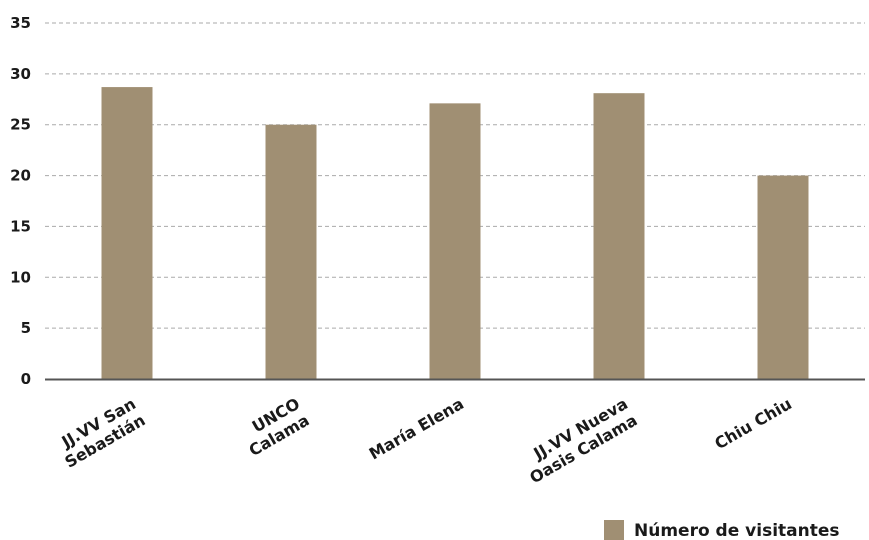 This screenshot has width=869, height=540. Describe the element at coordinates (26, 379) in the screenshot. I see `y-tick-label: 0` at that location.